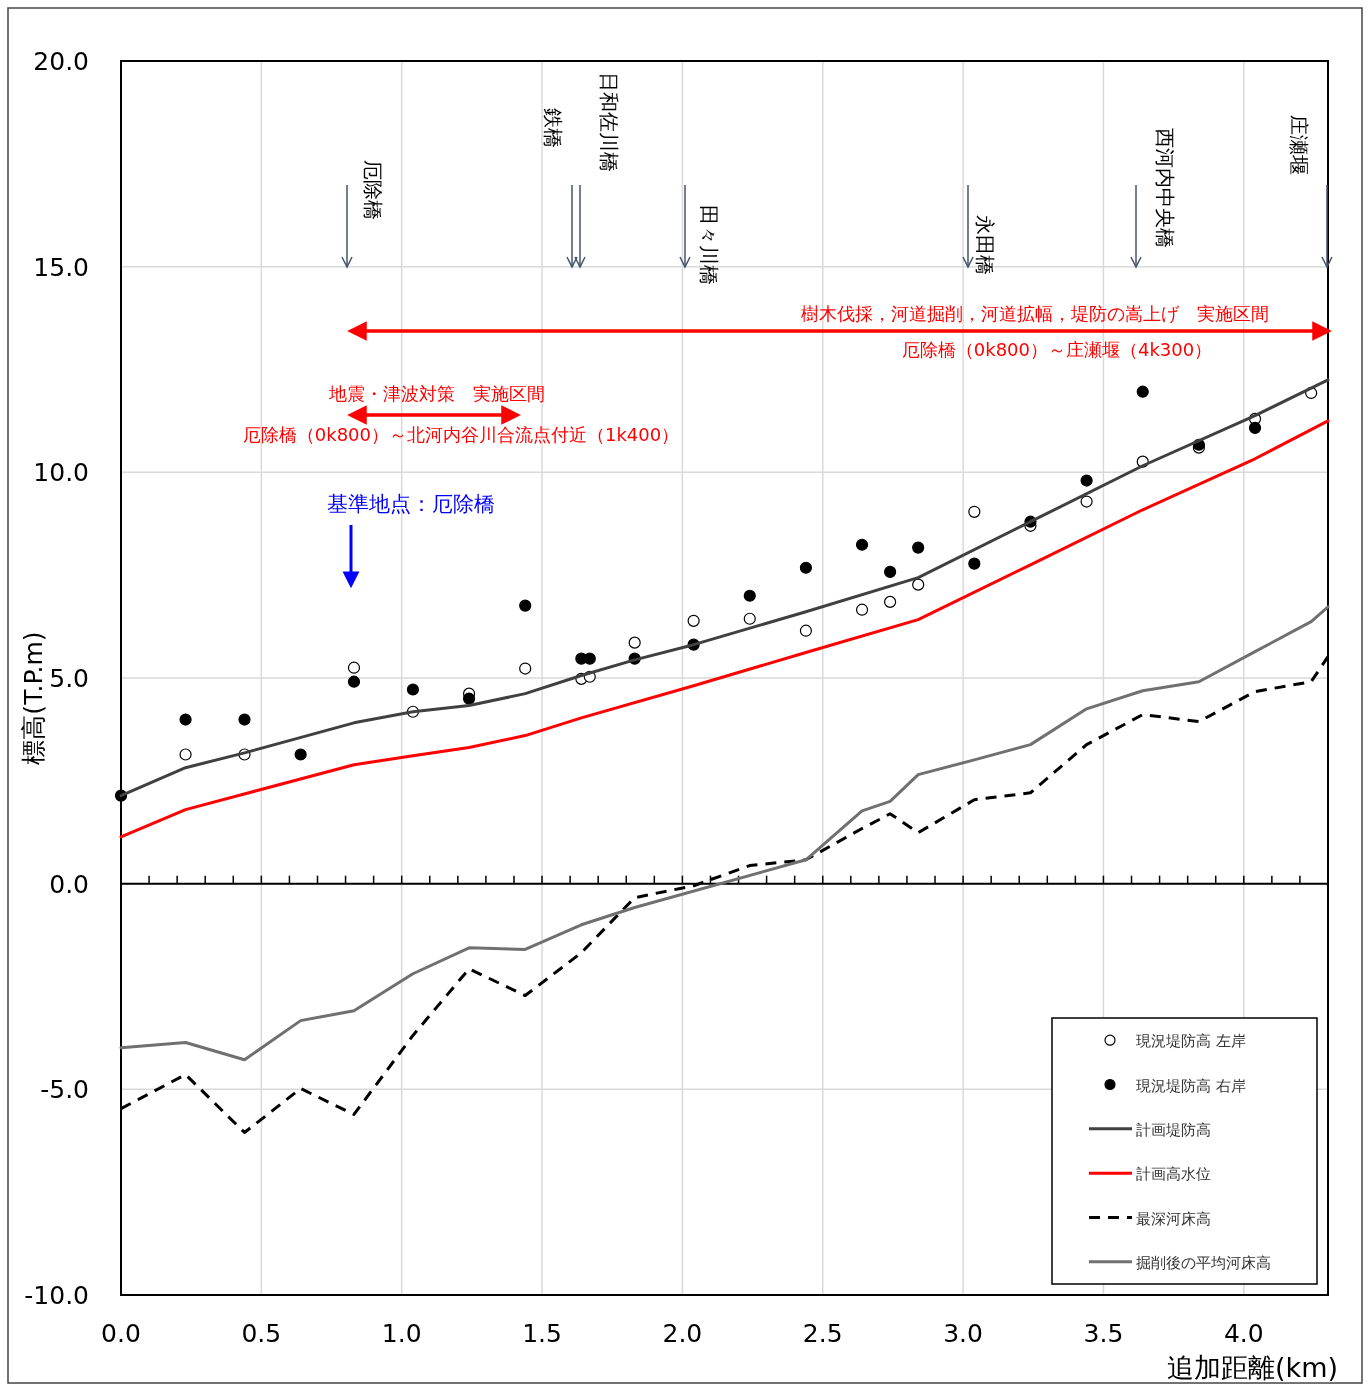  What do you see at coordinates (69, 884) in the screenshot?
I see `y-tick-label: 0.0` at bounding box center [69, 884].